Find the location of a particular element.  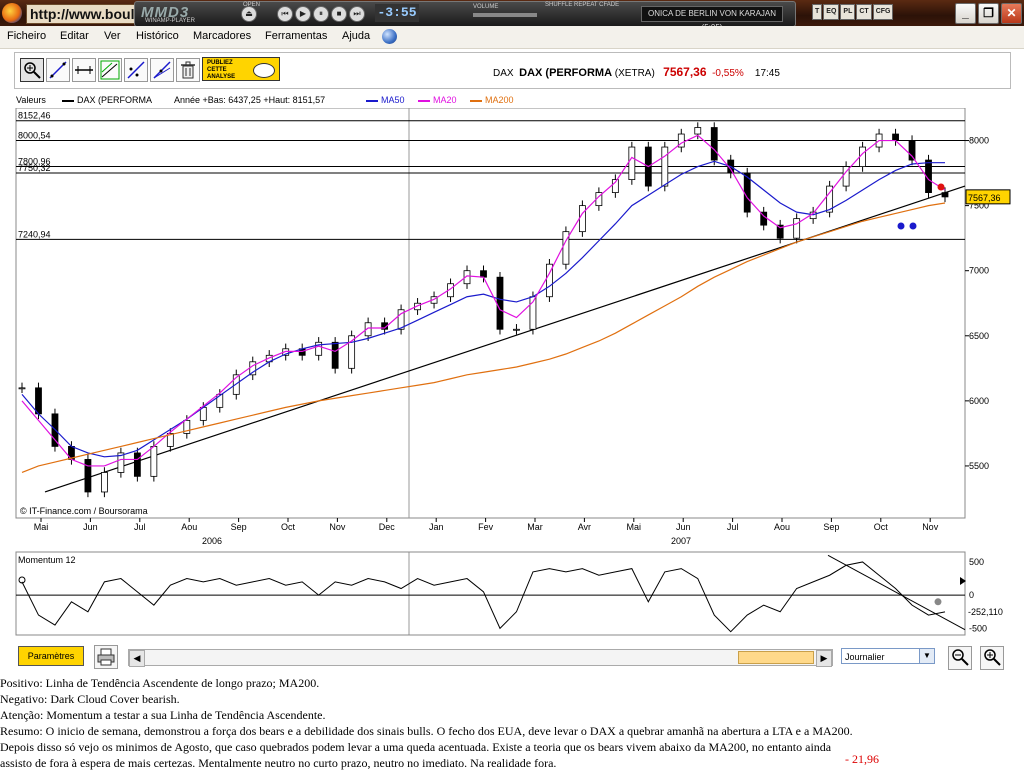

momentum-tick-label: -500 is located at coordinates (978, 628).